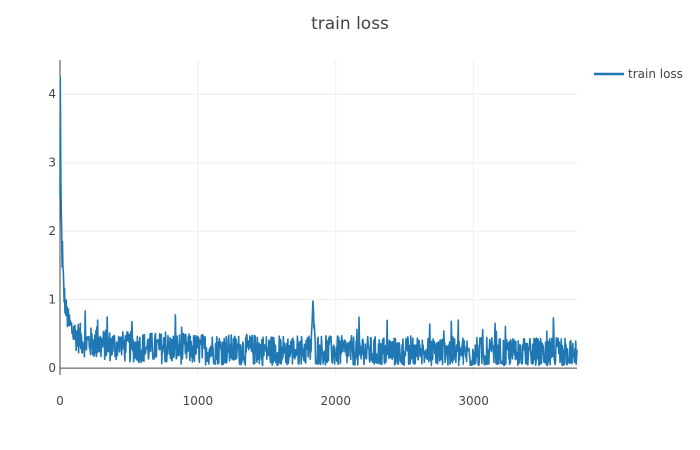 The image size is (700, 450). What do you see at coordinates (473, 401) in the screenshot?
I see `x-tick-label: 3000` at bounding box center [473, 401].